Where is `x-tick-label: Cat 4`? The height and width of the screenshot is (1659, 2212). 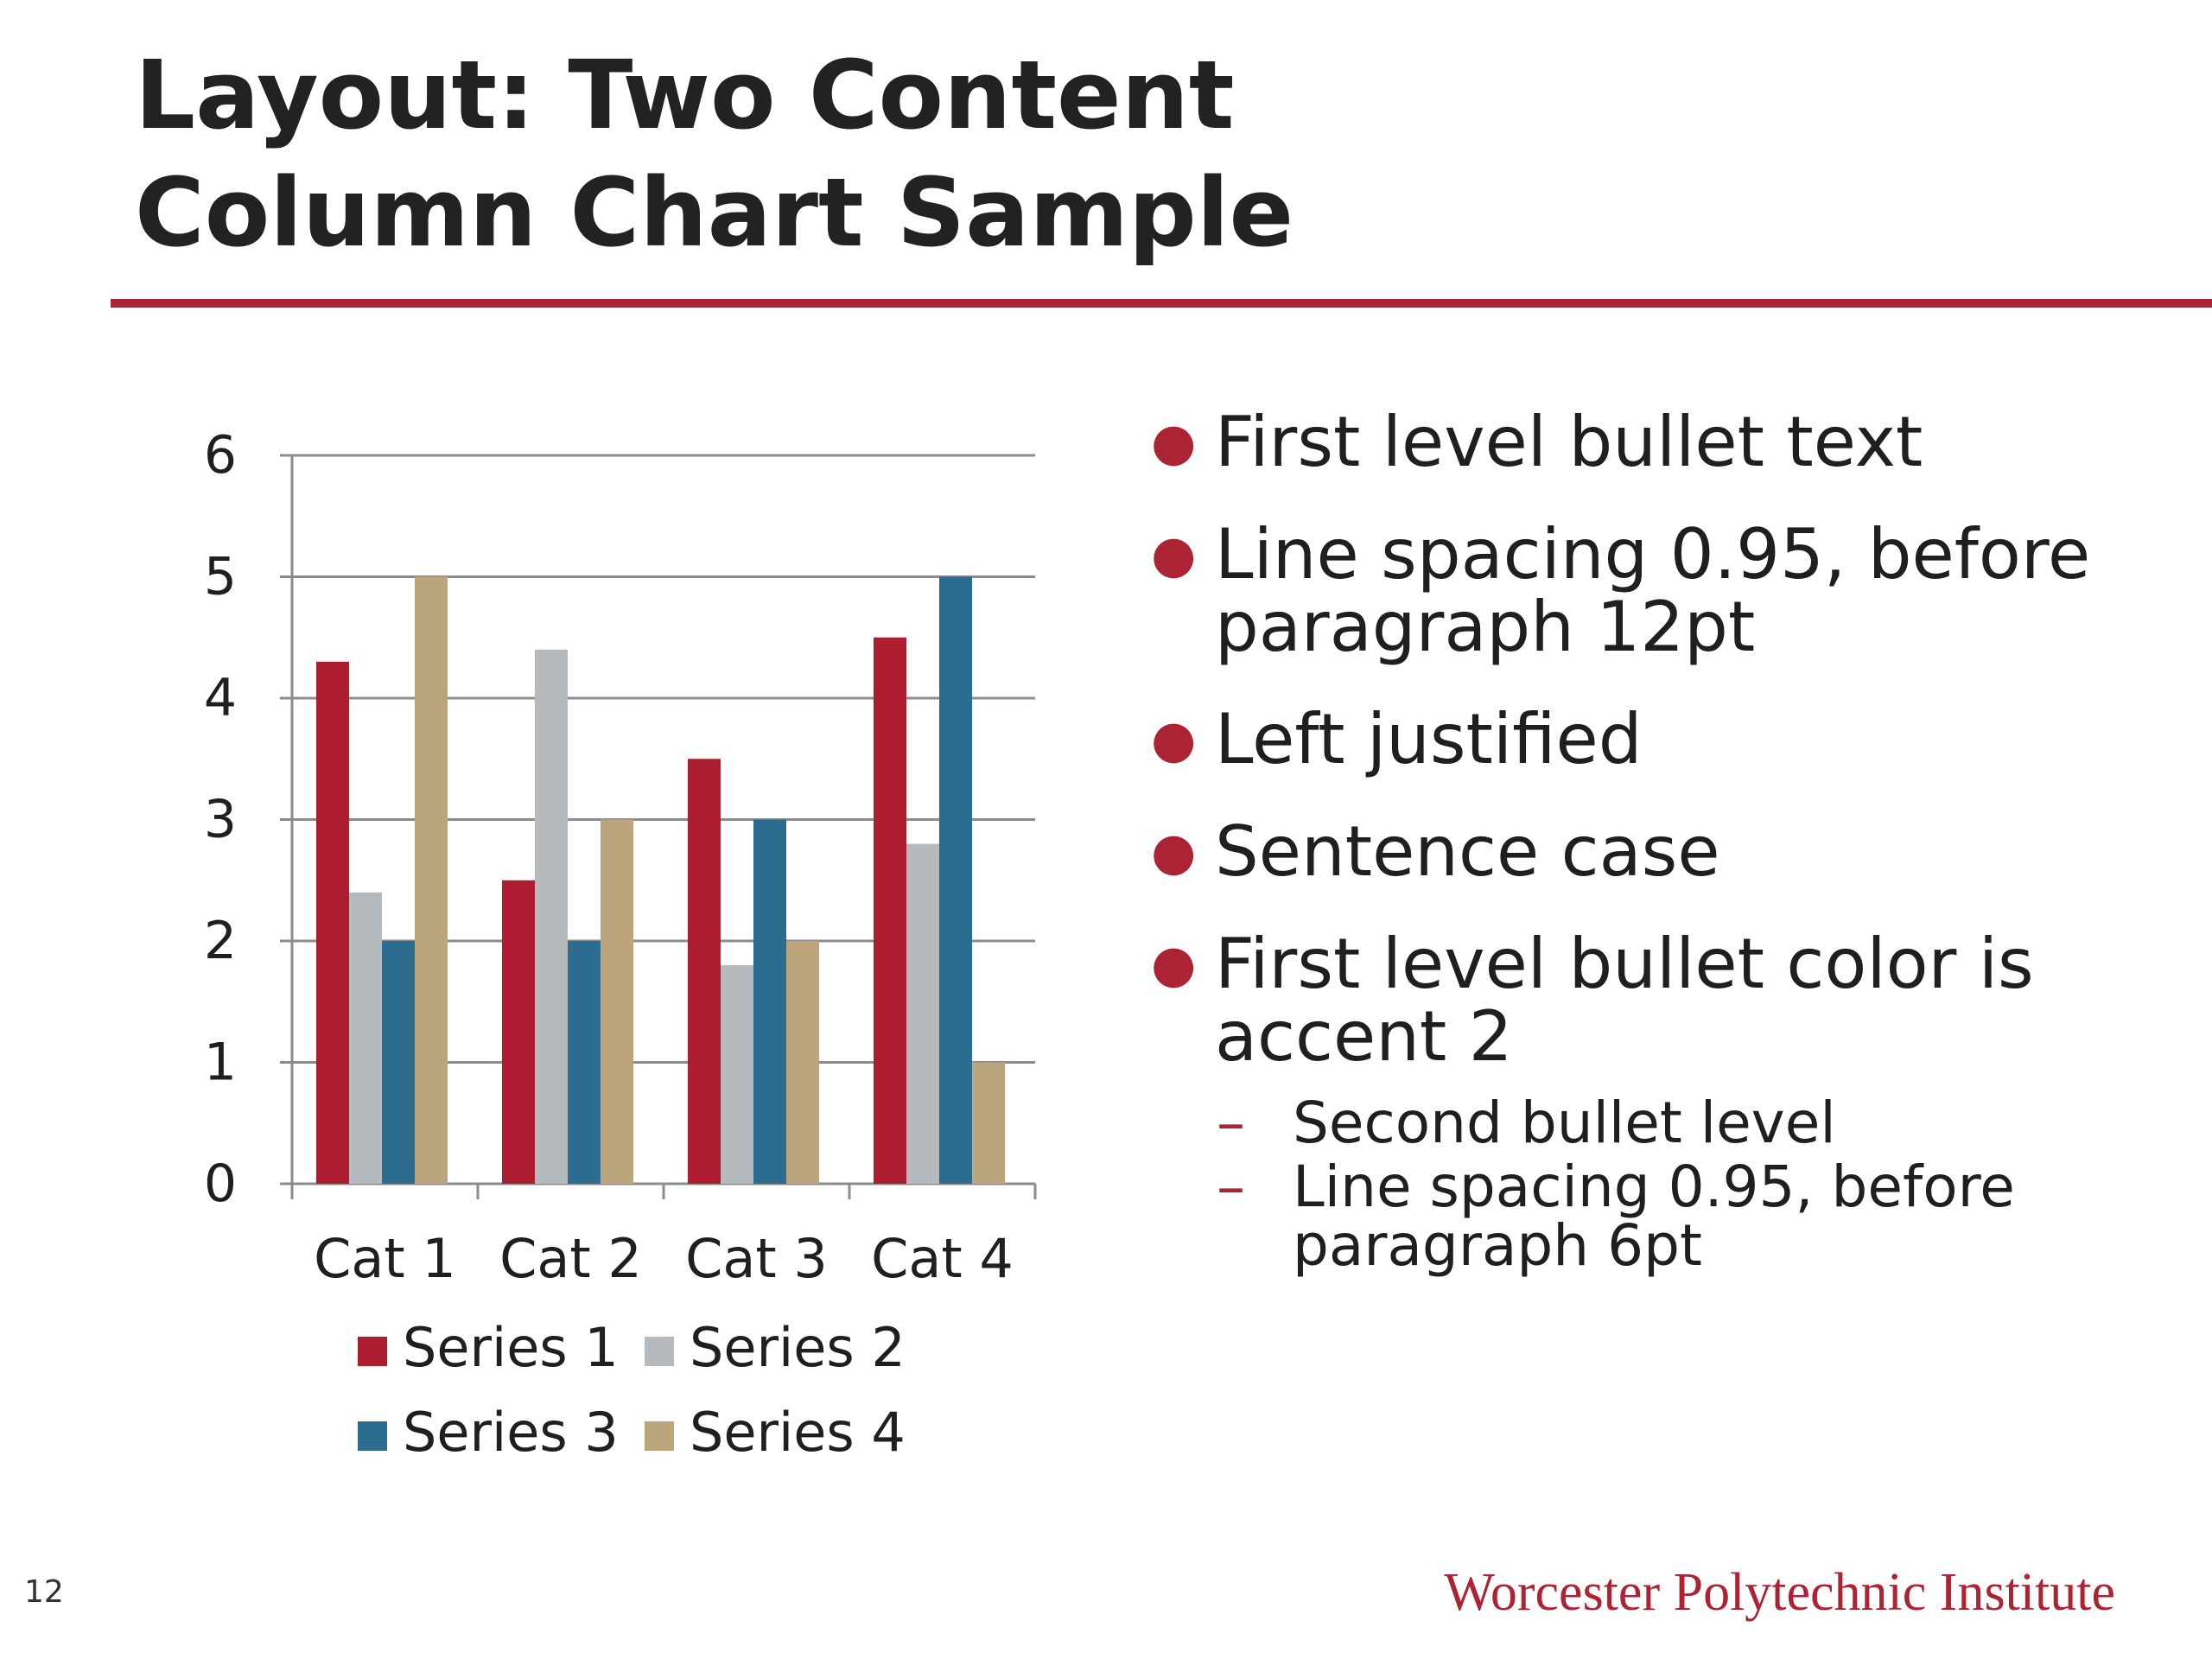 x-tick-label: Cat 4 is located at coordinates (942, 1258).